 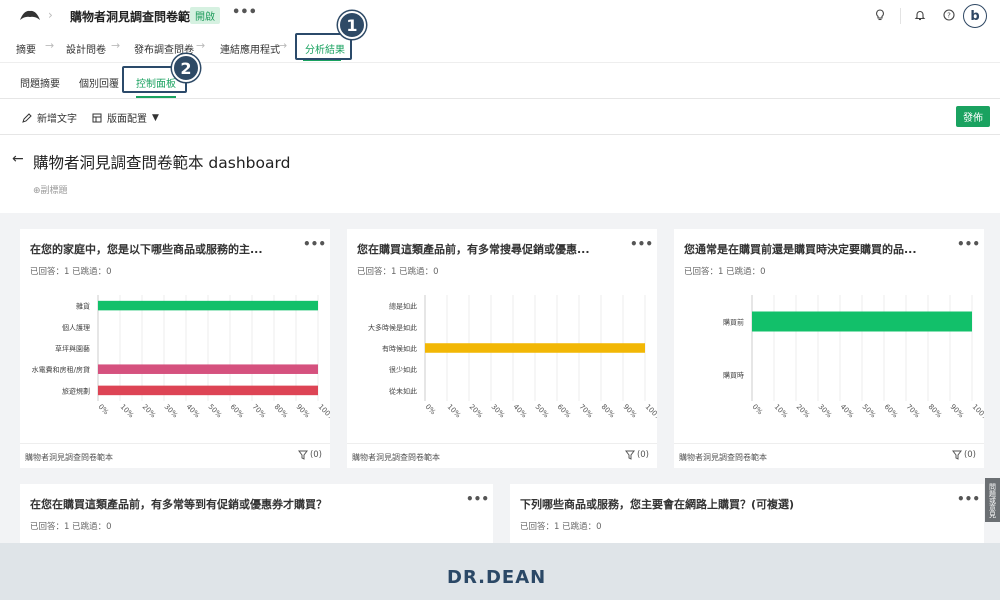 I want to click on highlight-box-analyze, so click(x=323, y=46).